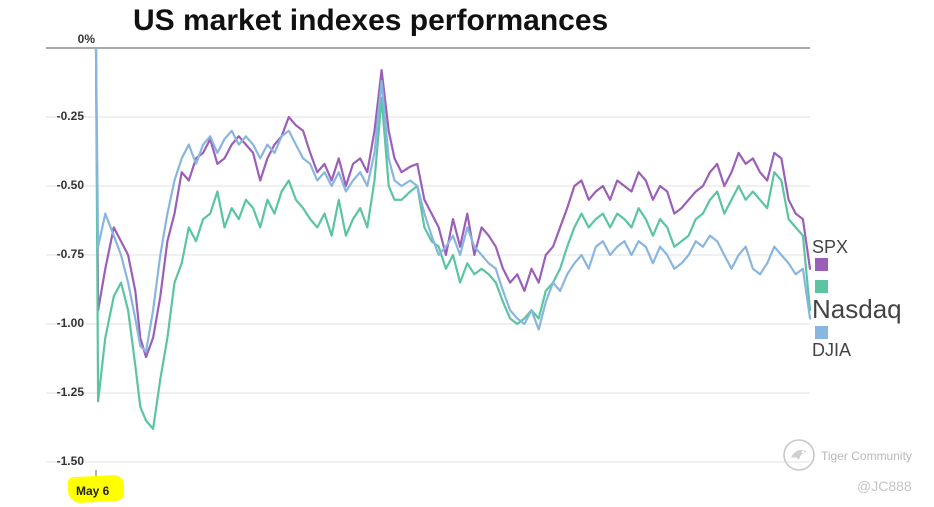 This screenshot has width=934, height=507. What do you see at coordinates (71, 461) in the screenshot?
I see `y-tick-label: -1.50` at bounding box center [71, 461].